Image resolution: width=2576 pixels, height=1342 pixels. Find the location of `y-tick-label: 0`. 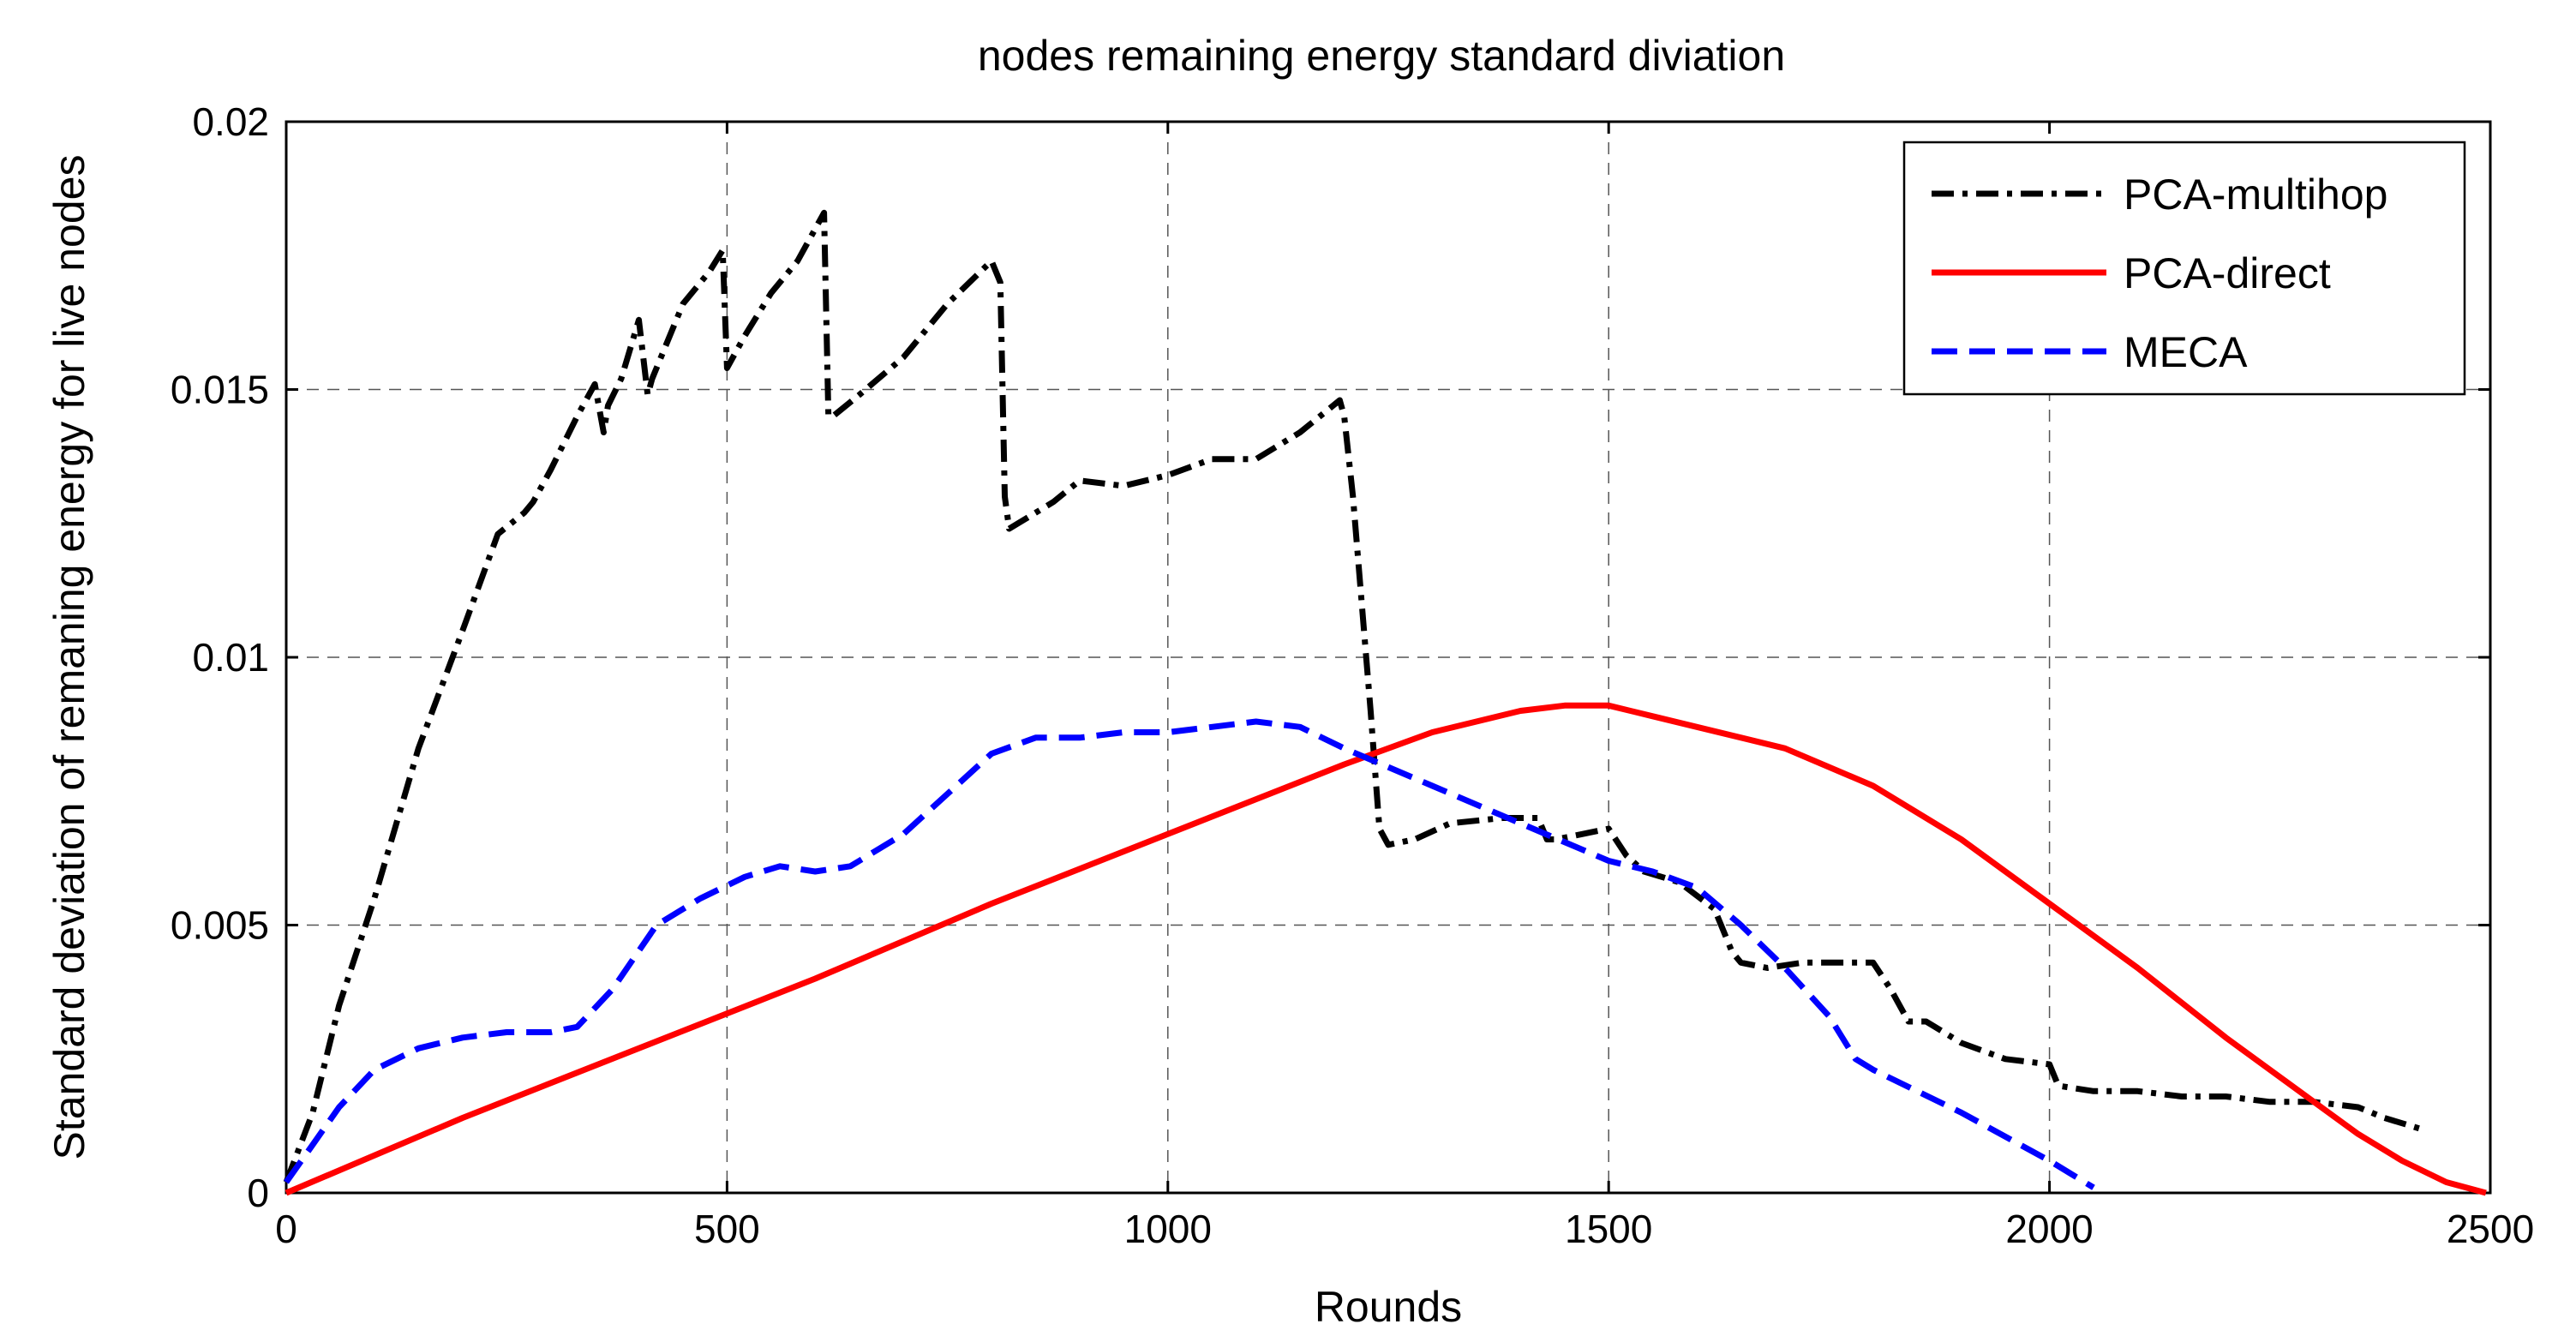

y-tick-label: 0 is located at coordinates (258, 1193).